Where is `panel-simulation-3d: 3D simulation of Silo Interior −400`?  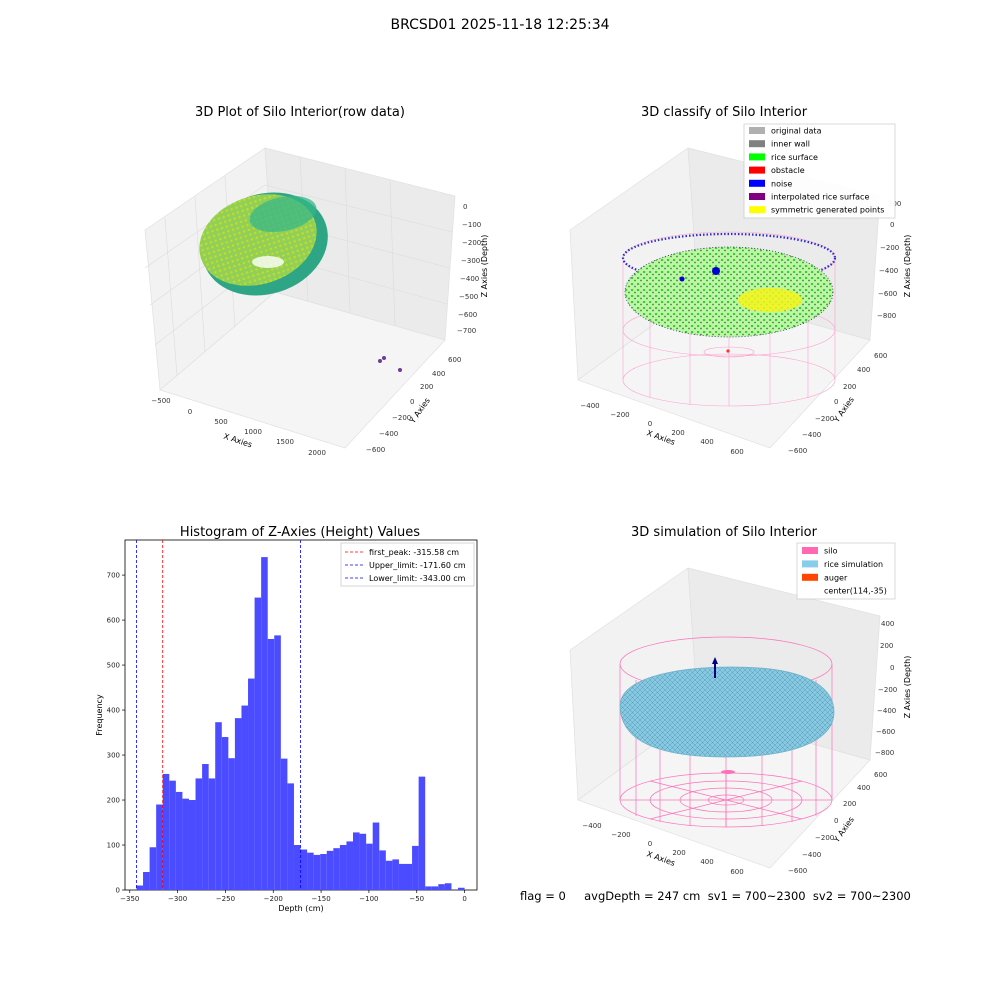 panel-simulation-3d: 3D simulation of Silo Interior −400 is located at coordinates (740, 700).